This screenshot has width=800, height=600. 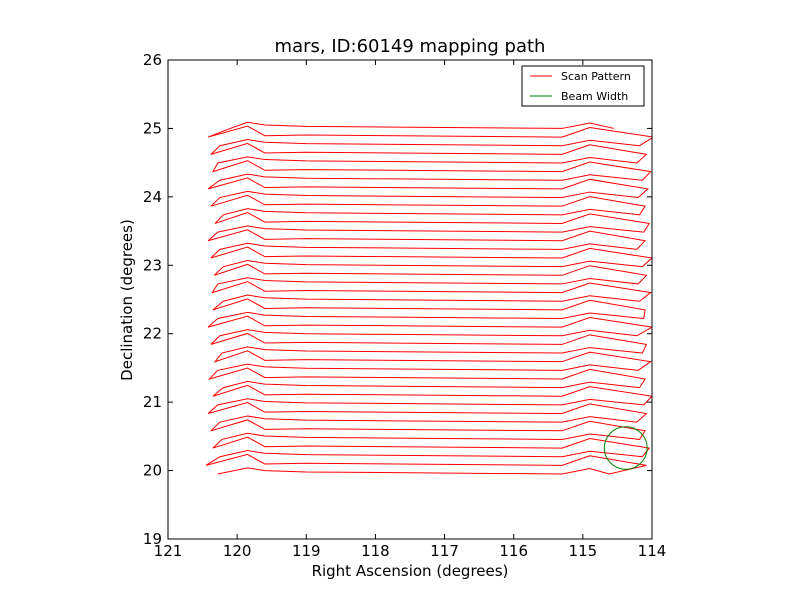 I want to click on beam-width-circle, so click(x=625, y=448).